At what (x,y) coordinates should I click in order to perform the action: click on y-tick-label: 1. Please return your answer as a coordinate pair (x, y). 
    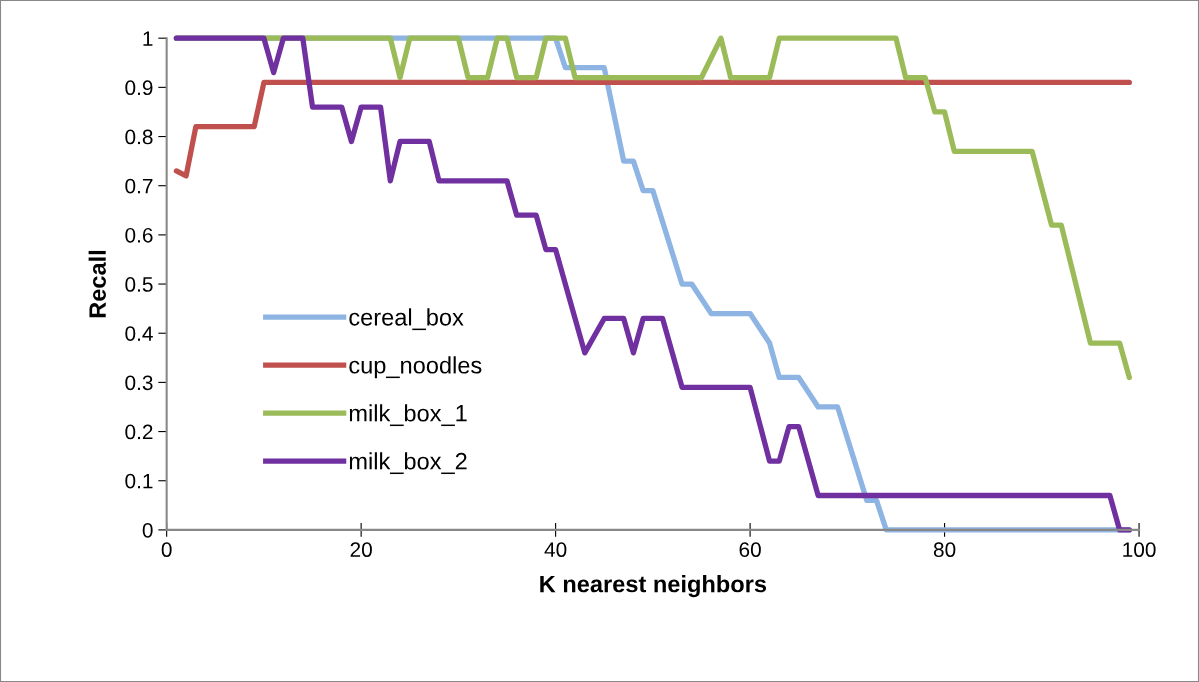
    Looking at the image, I should click on (148, 38).